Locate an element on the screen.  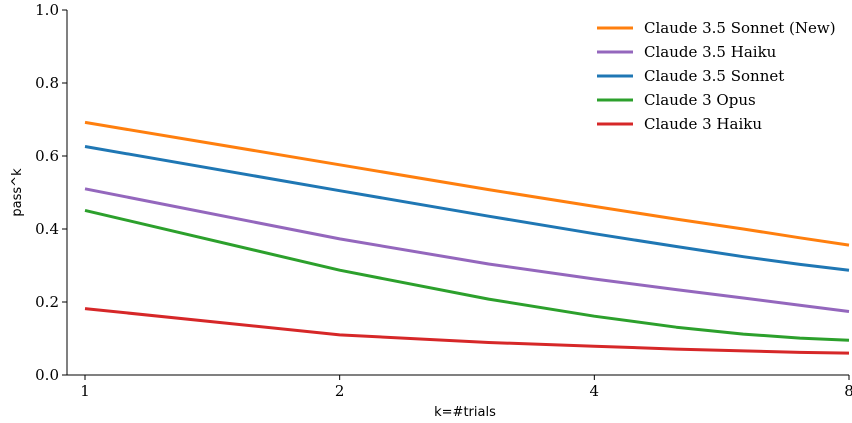
legend-label: Claude 3.5 Sonnet (New) is located at coordinates (740, 28).